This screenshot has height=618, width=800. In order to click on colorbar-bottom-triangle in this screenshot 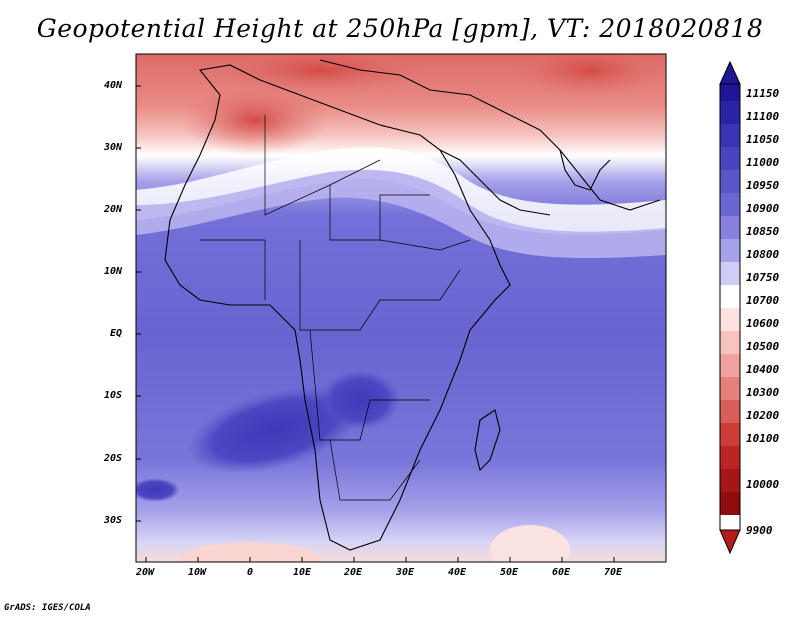, I will do `click(730, 542)`.